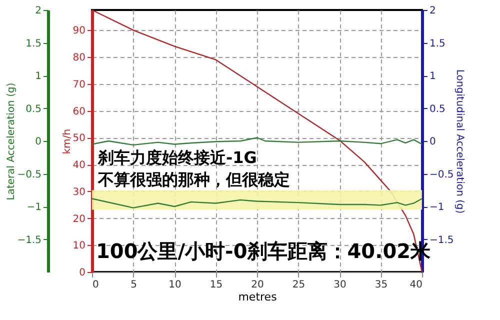 This screenshot has width=500, height=320. What do you see at coordinates (433, 11) in the screenshot?
I see `y2-tick-label: 2` at bounding box center [433, 11].